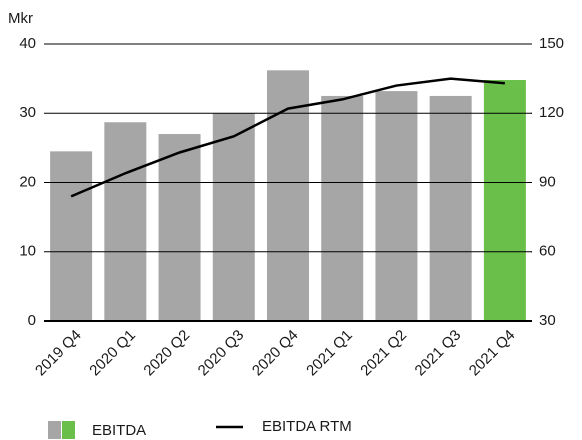  Describe the element at coordinates (438, 353) in the screenshot. I see `x-tick-label: 2021 Q3` at that location.